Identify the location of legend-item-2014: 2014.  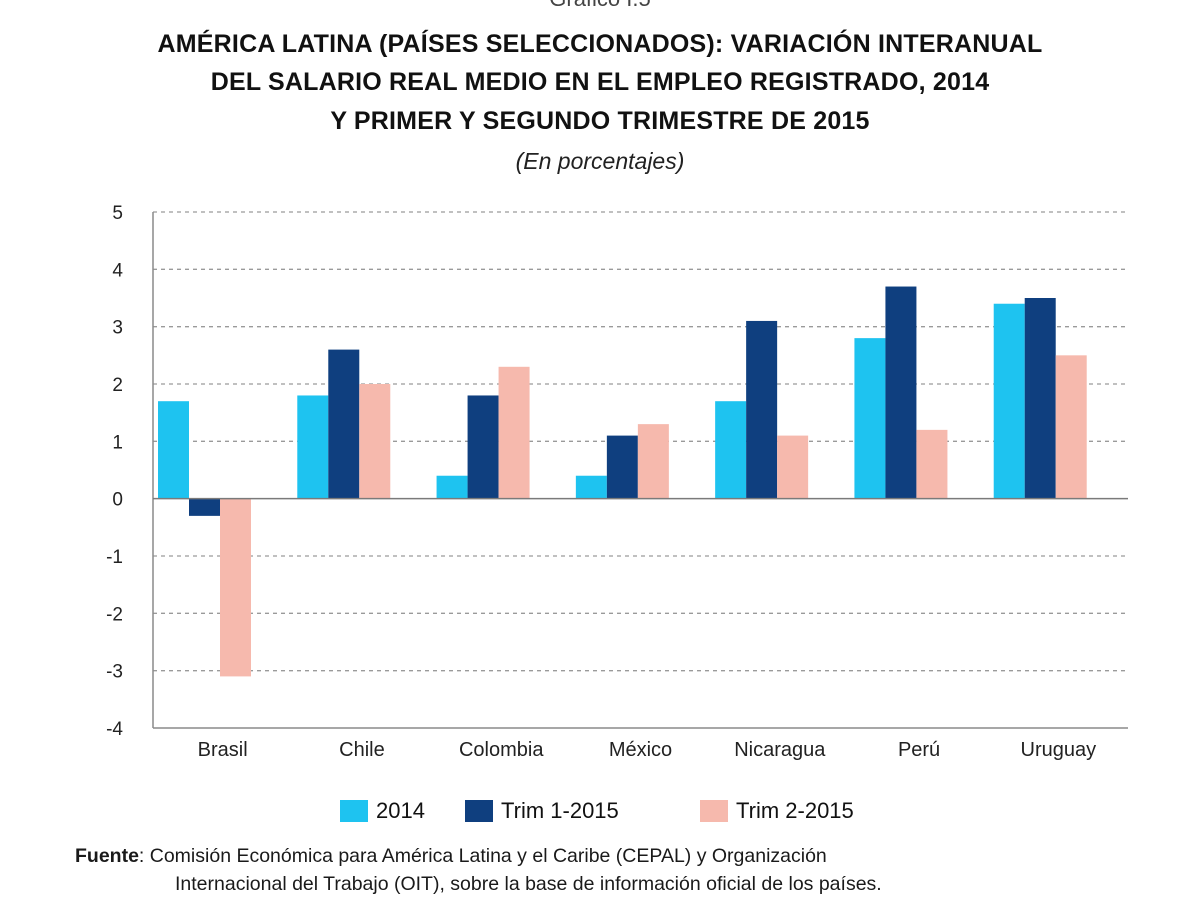
(382, 811).